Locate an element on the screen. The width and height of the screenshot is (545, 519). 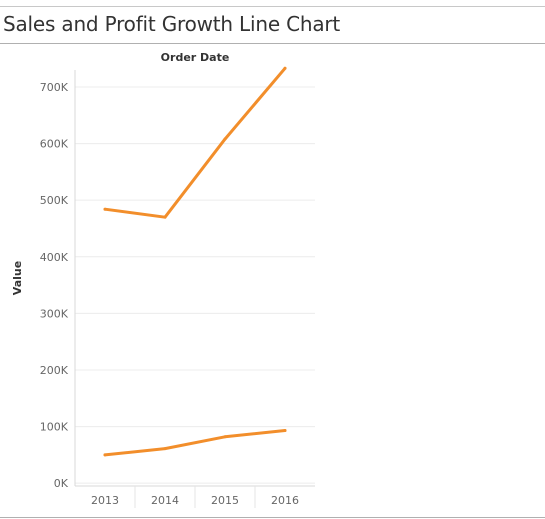
y-tick-label: 400K is located at coordinates (54, 257).